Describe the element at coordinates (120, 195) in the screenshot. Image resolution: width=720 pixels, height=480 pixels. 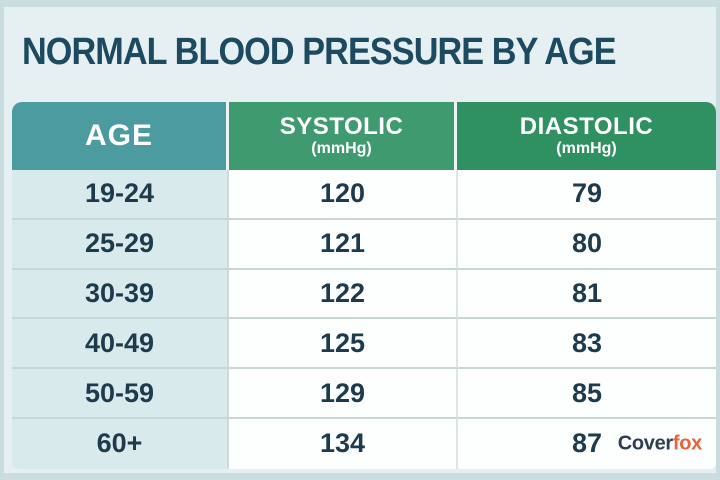
I see `age-cell: 19-24` at that location.